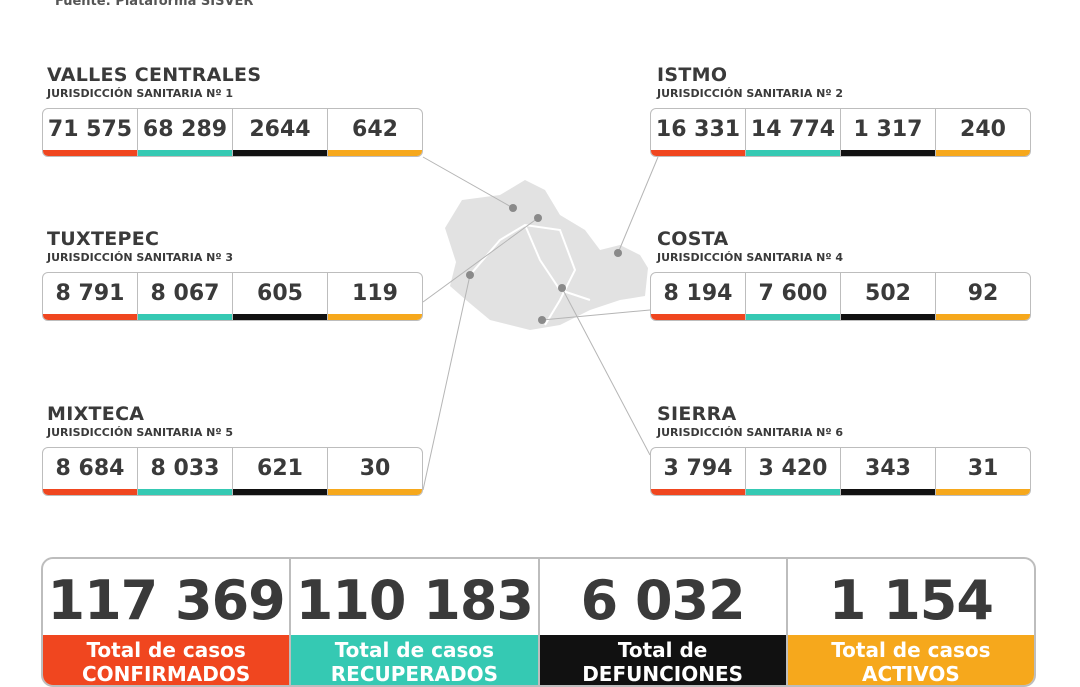  I want to click on region-jurisdiction: JURISDICCIÓN SANITARIA Nº 2, so click(750, 93).